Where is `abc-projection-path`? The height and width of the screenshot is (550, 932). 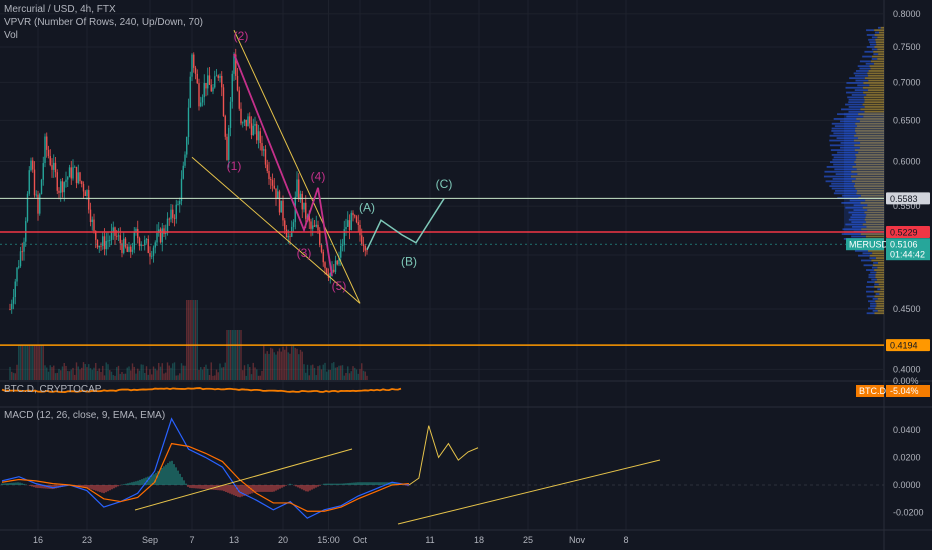
abc-projection-path is located at coordinates (405, 224).